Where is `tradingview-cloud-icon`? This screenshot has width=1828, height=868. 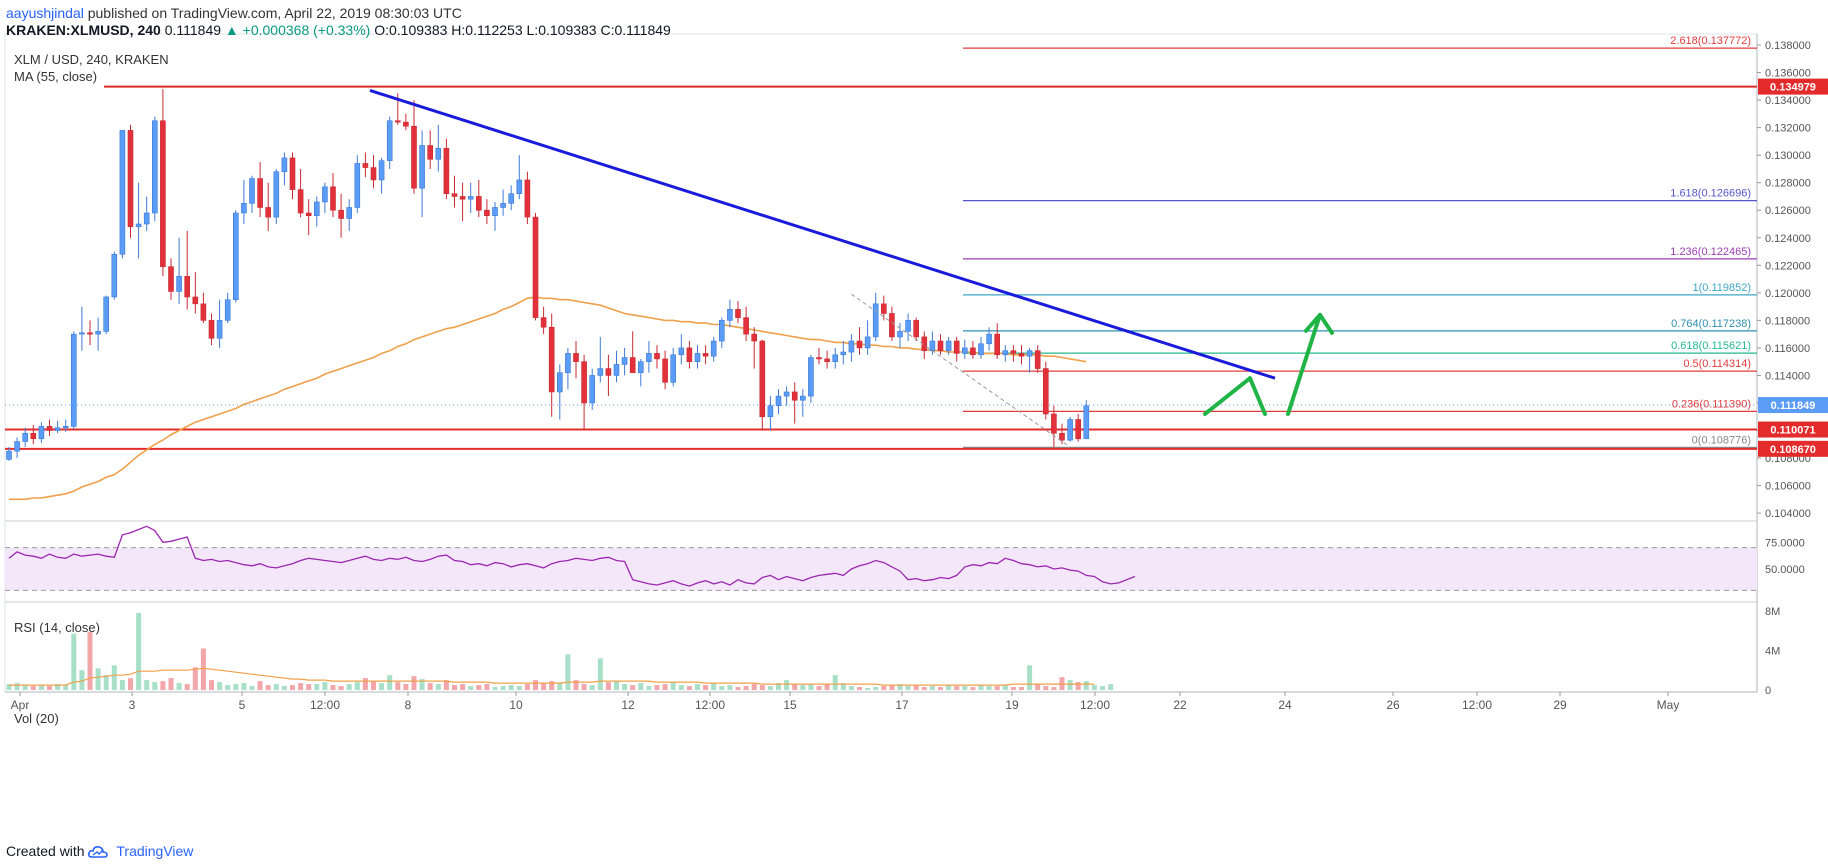 tradingview-cloud-icon is located at coordinates (98, 852).